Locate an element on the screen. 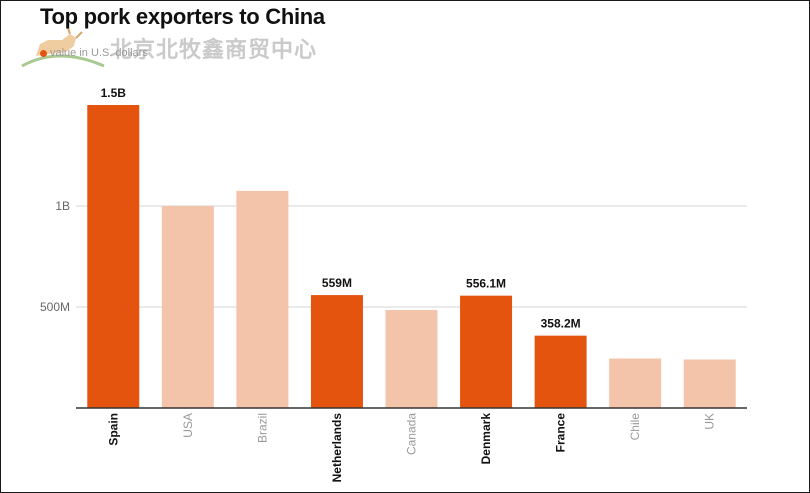 The width and height of the screenshot is (810, 493). x-tick-label: Chile is located at coordinates (635, 427).